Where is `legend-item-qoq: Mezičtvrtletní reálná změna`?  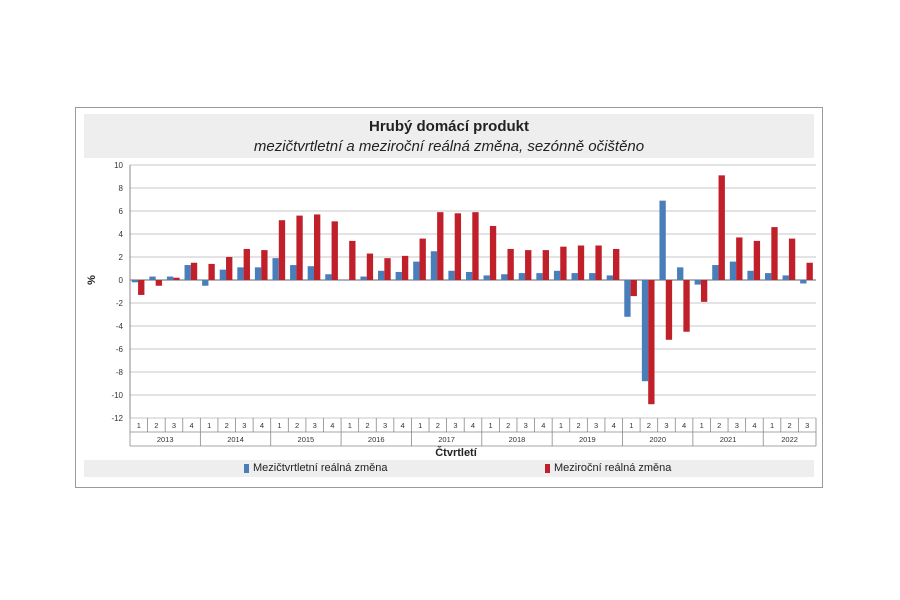 legend-item-qoq: Mezičtvrtletní reálná změna is located at coordinates (316, 468).